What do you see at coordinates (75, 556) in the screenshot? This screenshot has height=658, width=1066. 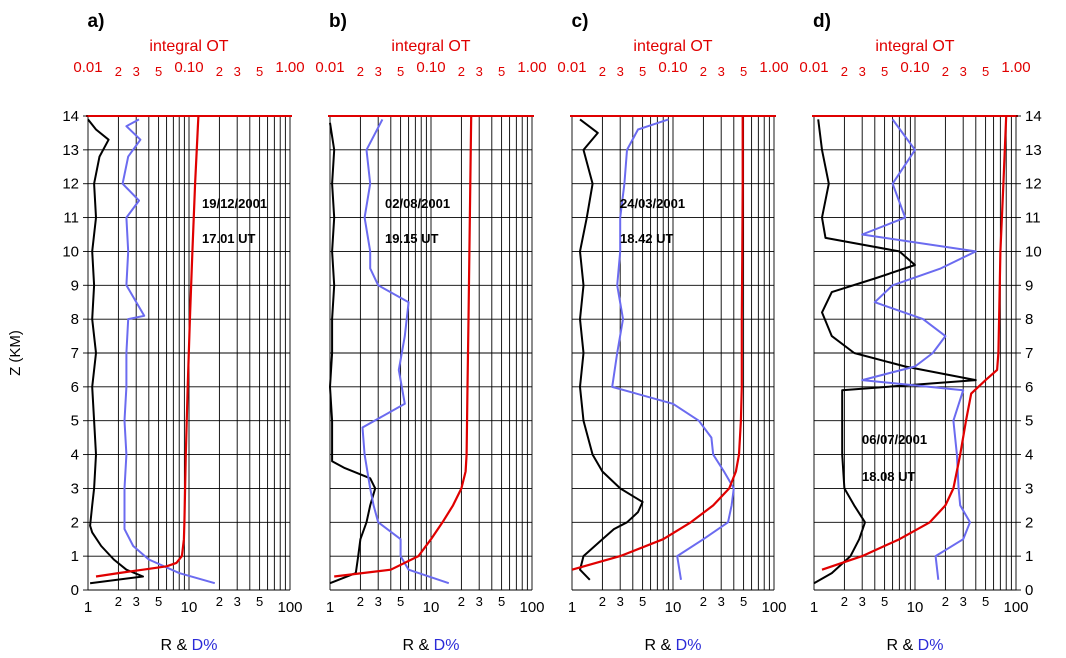 I see `y-tick-label: 1` at bounding box center [75, 556].